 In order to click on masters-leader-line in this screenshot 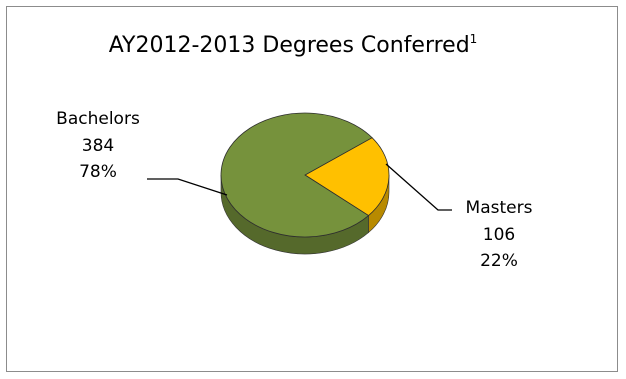, I will do `click(418, 187)`.